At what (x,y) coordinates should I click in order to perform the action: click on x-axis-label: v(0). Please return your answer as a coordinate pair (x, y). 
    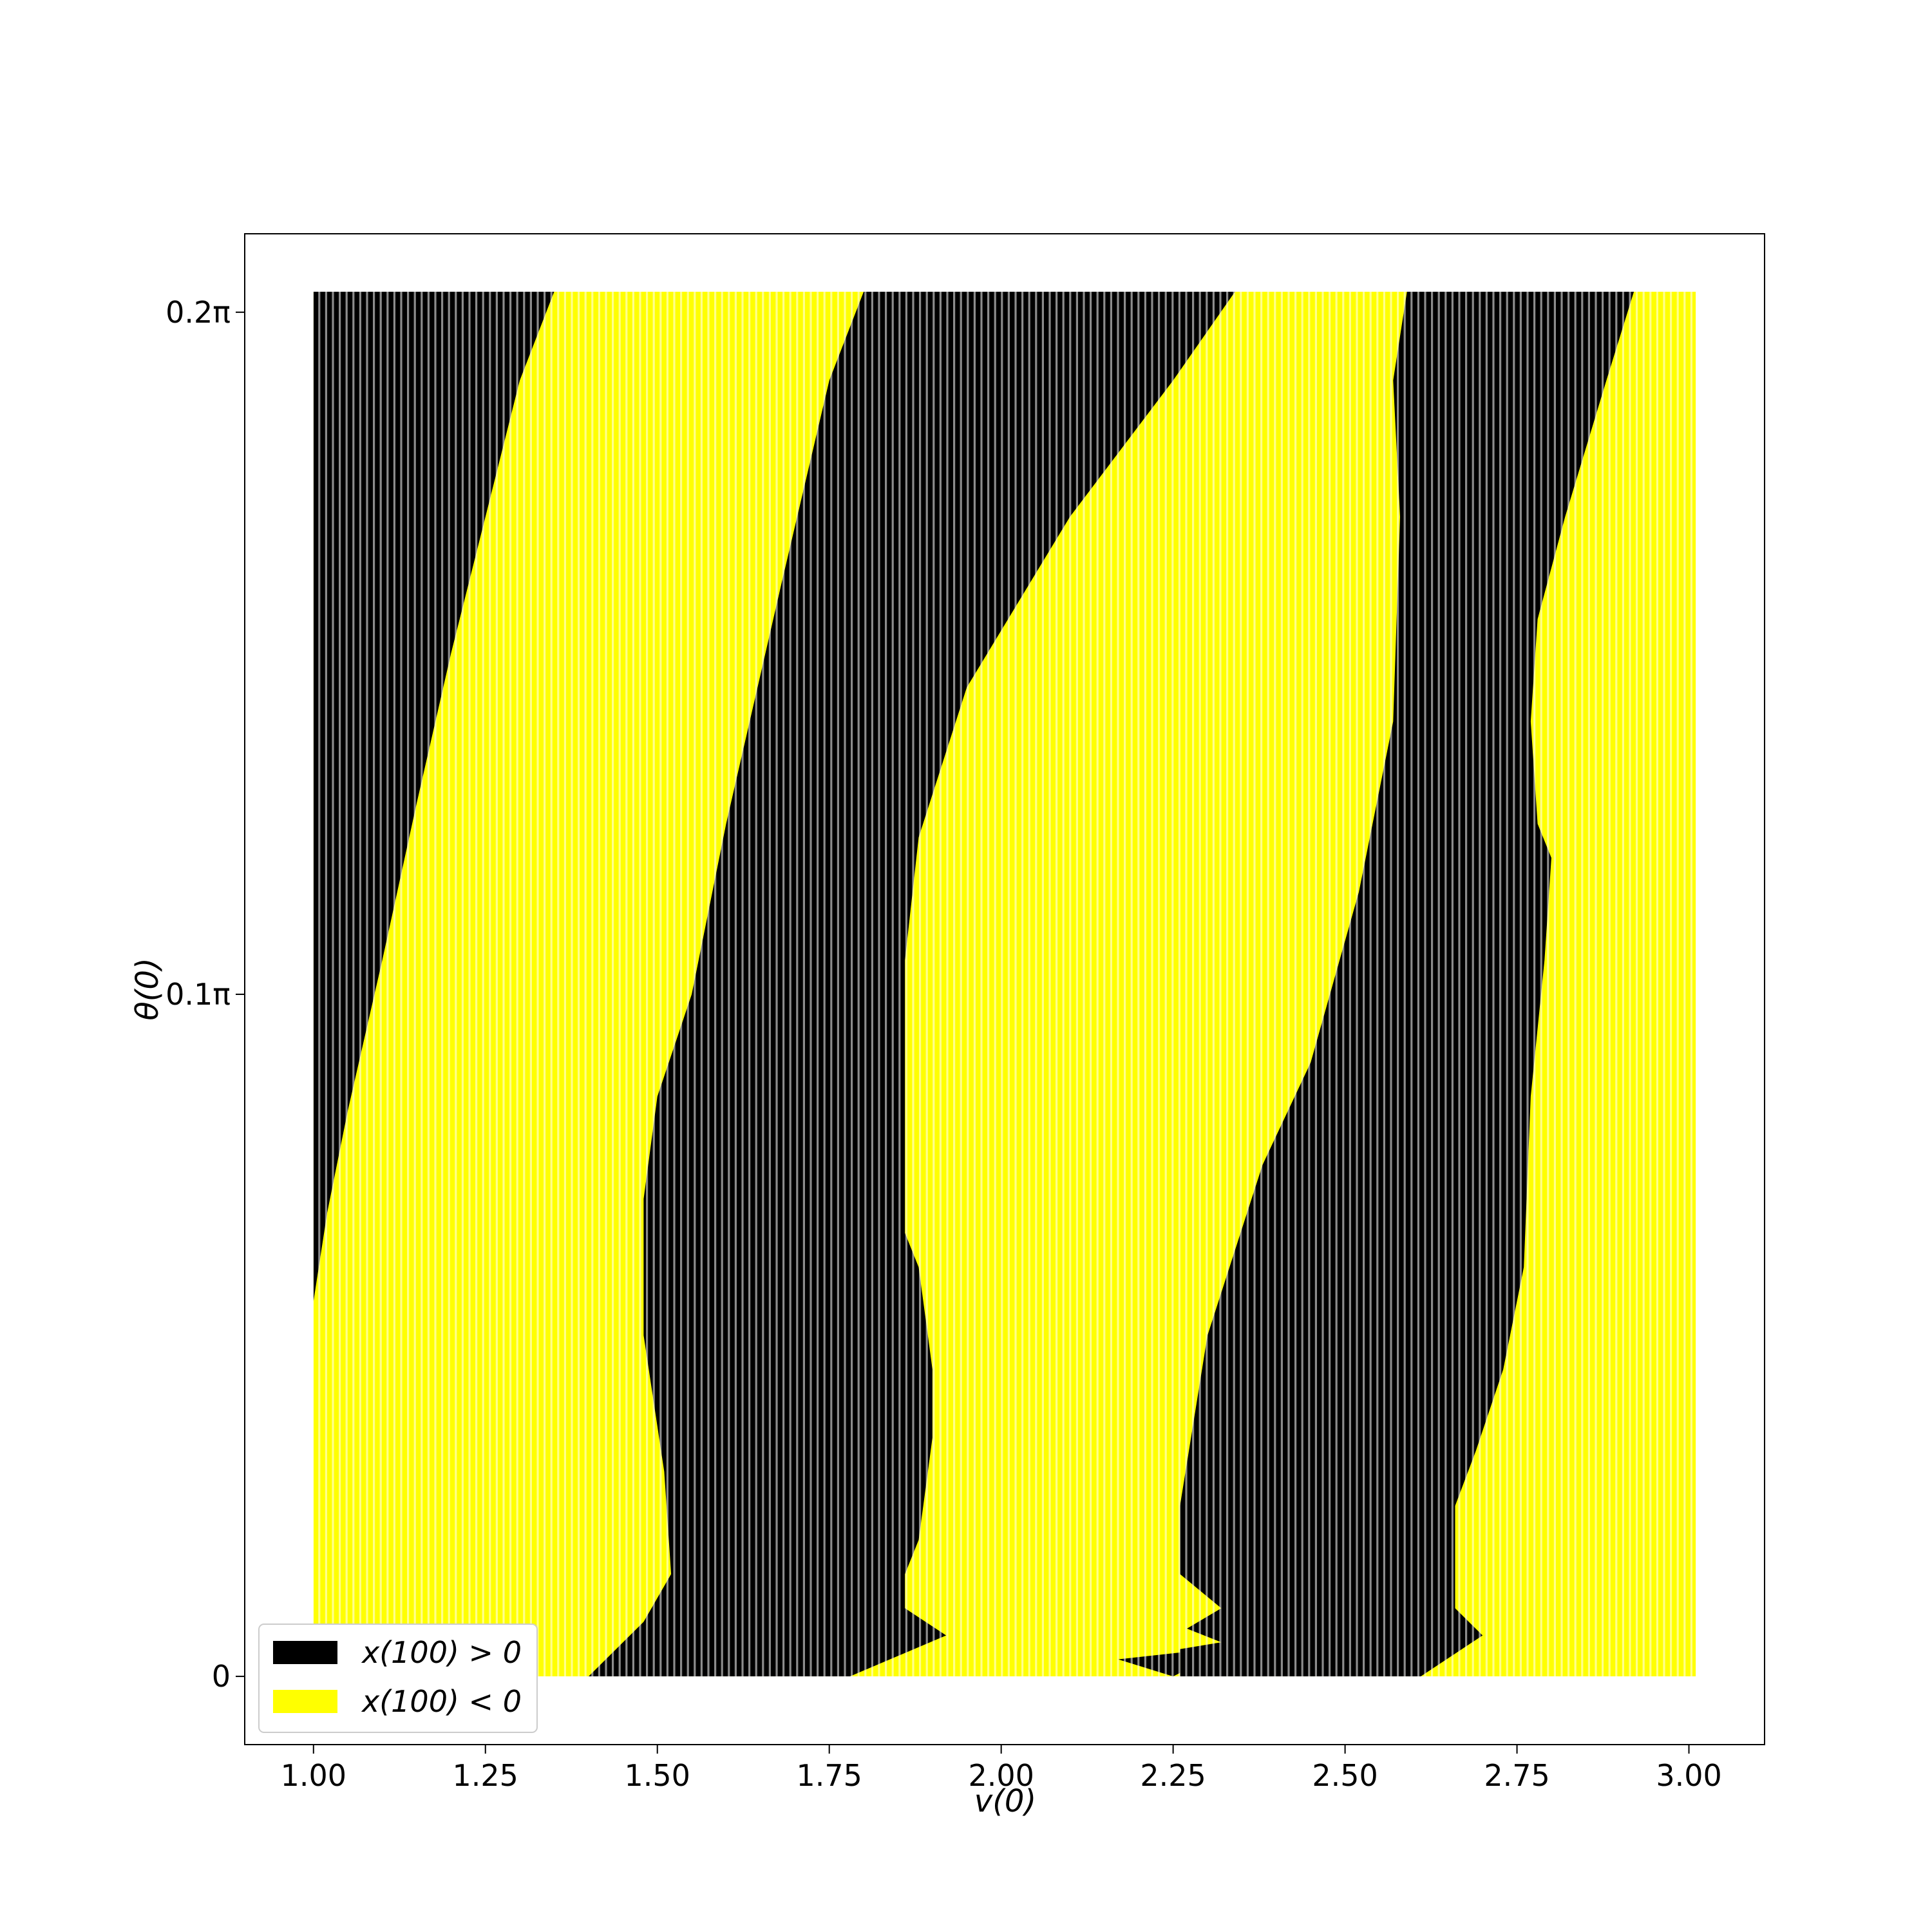
    Looking at the image, I should click on (1005, 1801).